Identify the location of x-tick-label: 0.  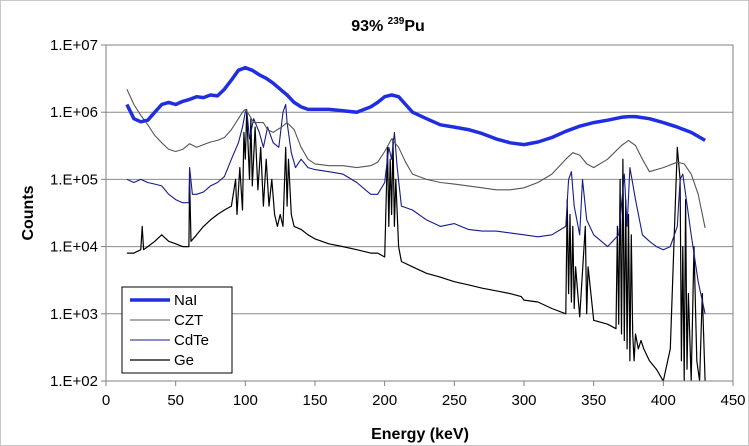
(106, 400).